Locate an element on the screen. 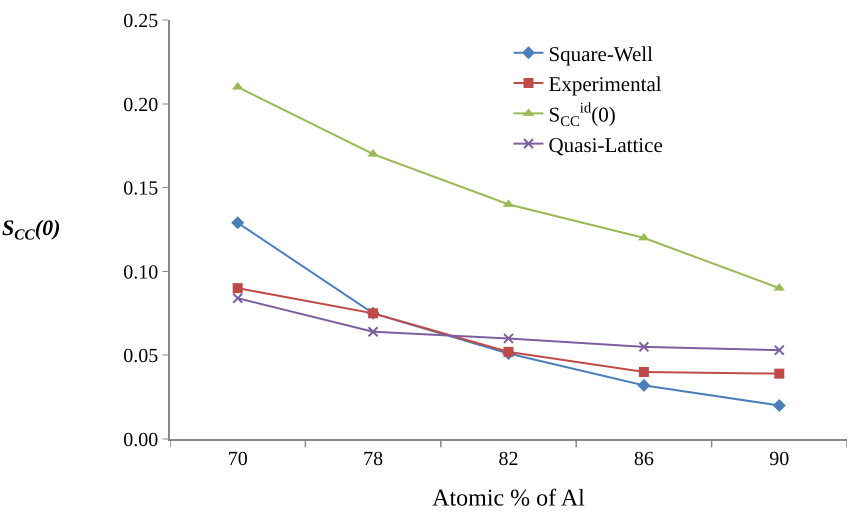 Image resolution: width=857 pixels, height=529 pixels. y-tick-label: 0.00 is located at coordinates (140, 440).